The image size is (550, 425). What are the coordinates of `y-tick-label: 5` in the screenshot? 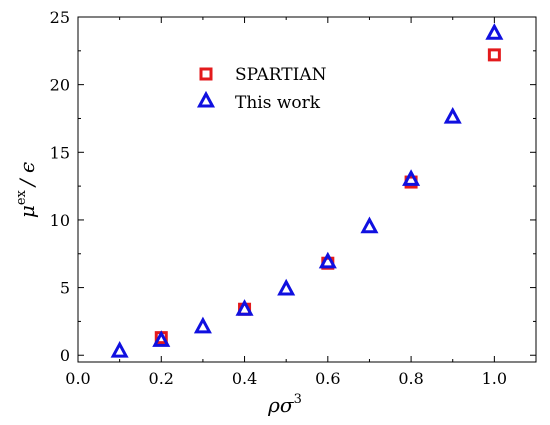 It's located at (65, 288).